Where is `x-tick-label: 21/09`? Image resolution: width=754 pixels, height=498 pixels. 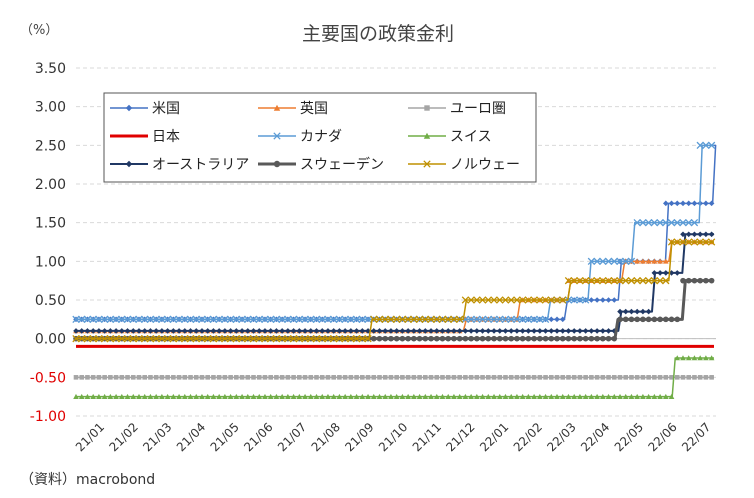 x-tick-label: 21/09 is located at coordinates (359, 437).